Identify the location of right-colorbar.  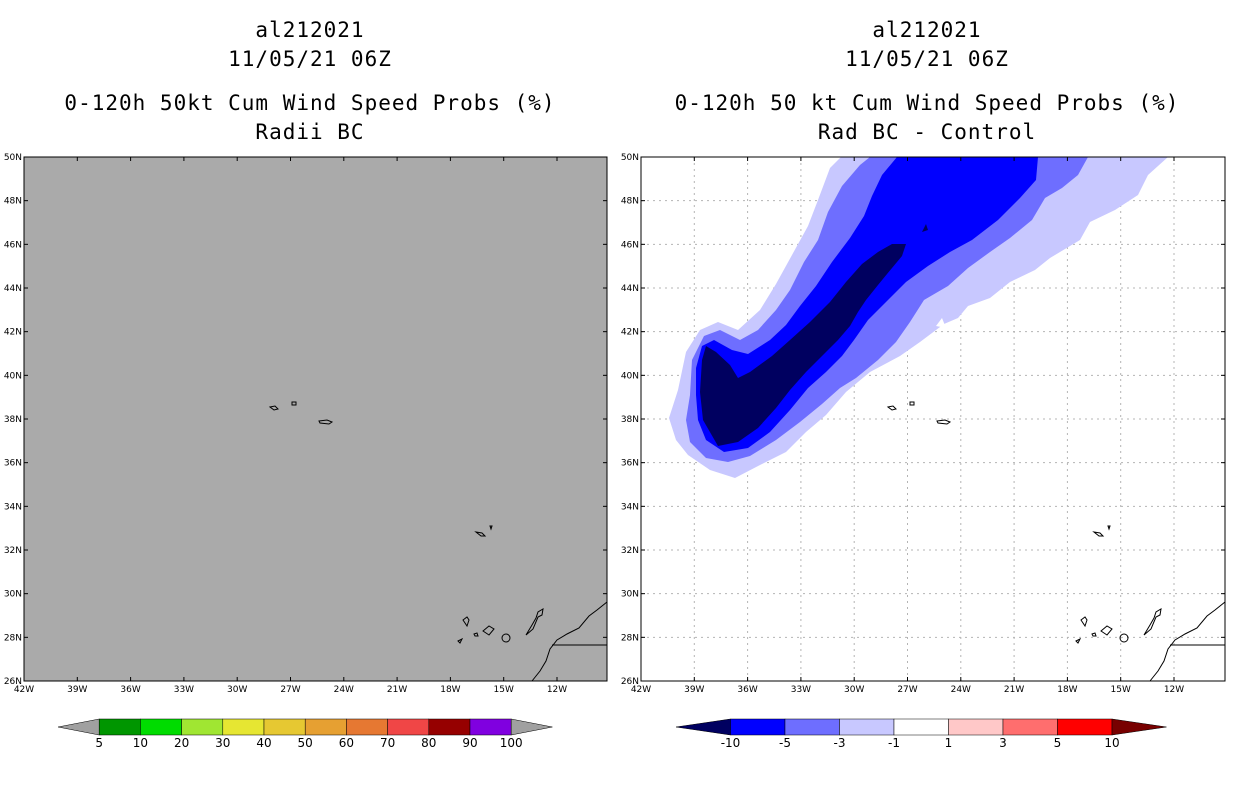
(921, 727).